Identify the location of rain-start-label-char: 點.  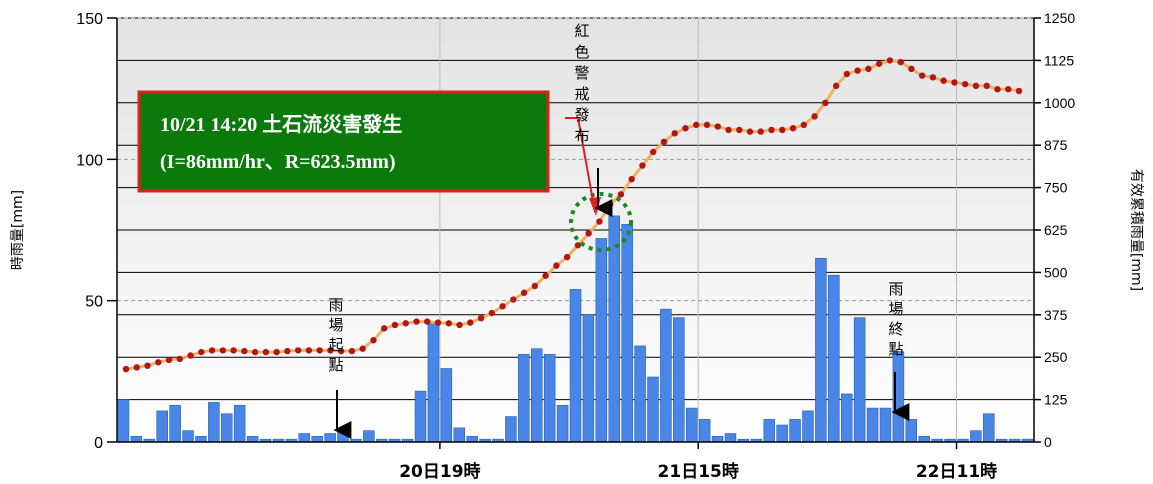
(335, 365).